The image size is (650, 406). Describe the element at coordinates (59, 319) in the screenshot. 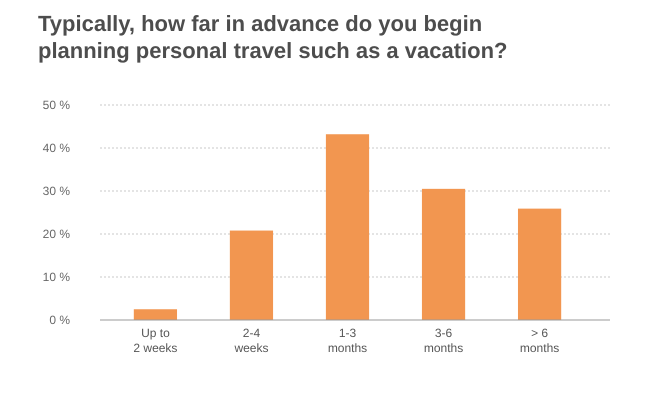

I see `y-tick-label: 0 %` at that location.